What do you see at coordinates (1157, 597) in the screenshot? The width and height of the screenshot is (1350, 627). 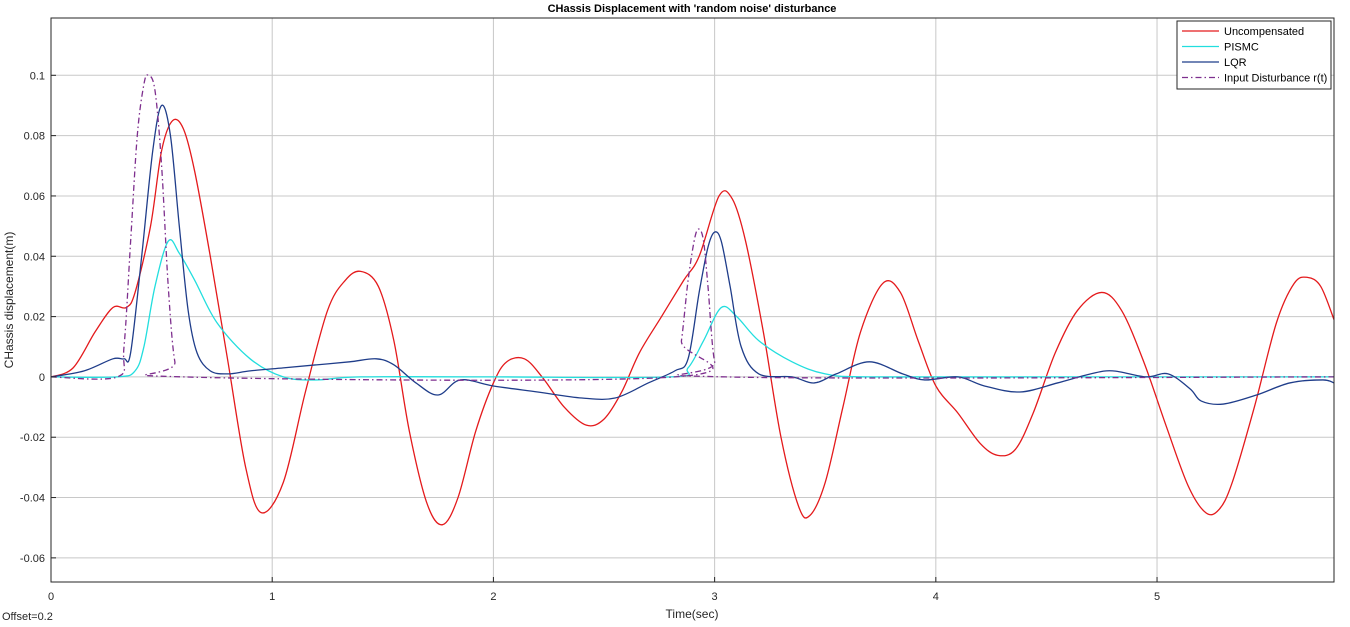 I see `x-tick-label: 5` at bounding box center [1157, 597].